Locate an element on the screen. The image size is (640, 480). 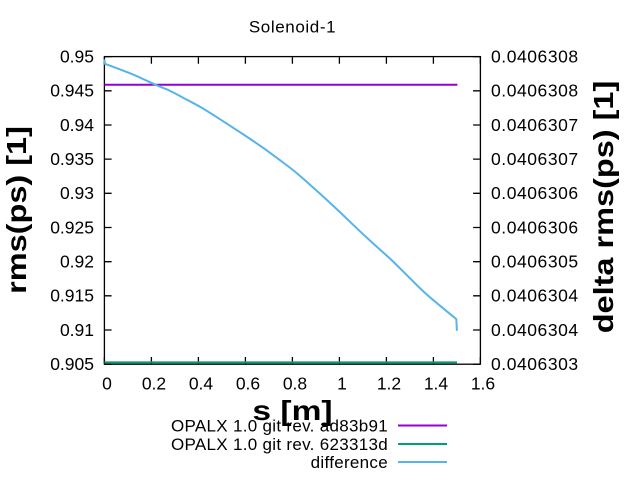
svg-text: 0.93 is located at coordinates (77, 193).